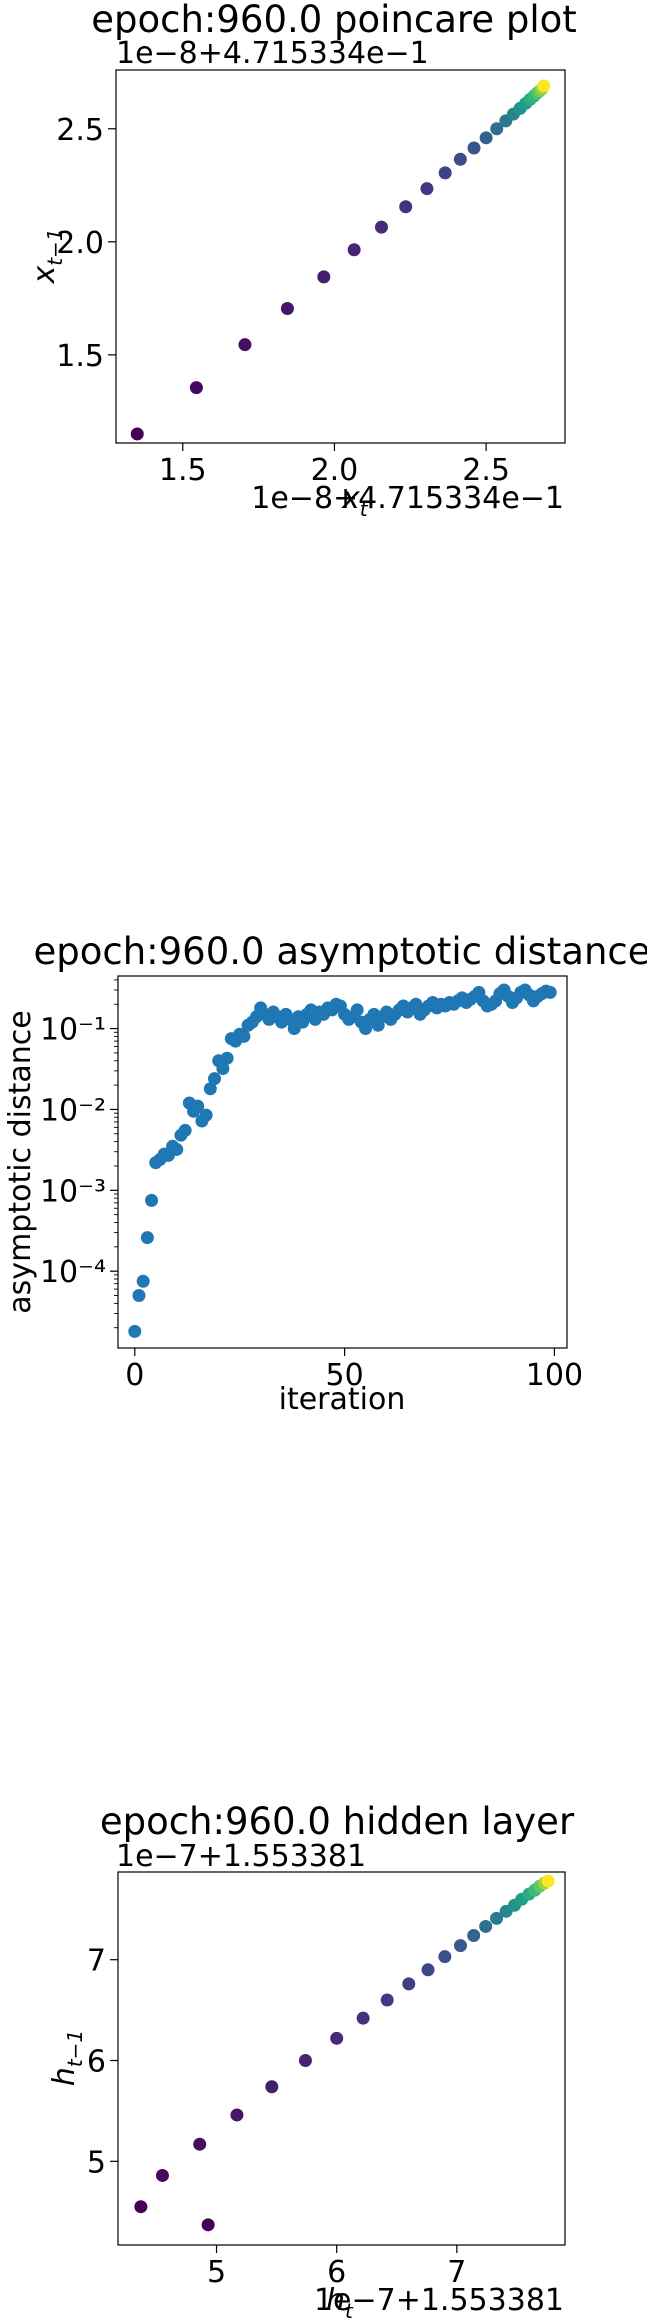 This screenshot has height=2323, width=647. What do you see at coordinates (340, 2303) in the screenshot?
I see `x-axis-label: ht` at bounding box center [340, 2303].